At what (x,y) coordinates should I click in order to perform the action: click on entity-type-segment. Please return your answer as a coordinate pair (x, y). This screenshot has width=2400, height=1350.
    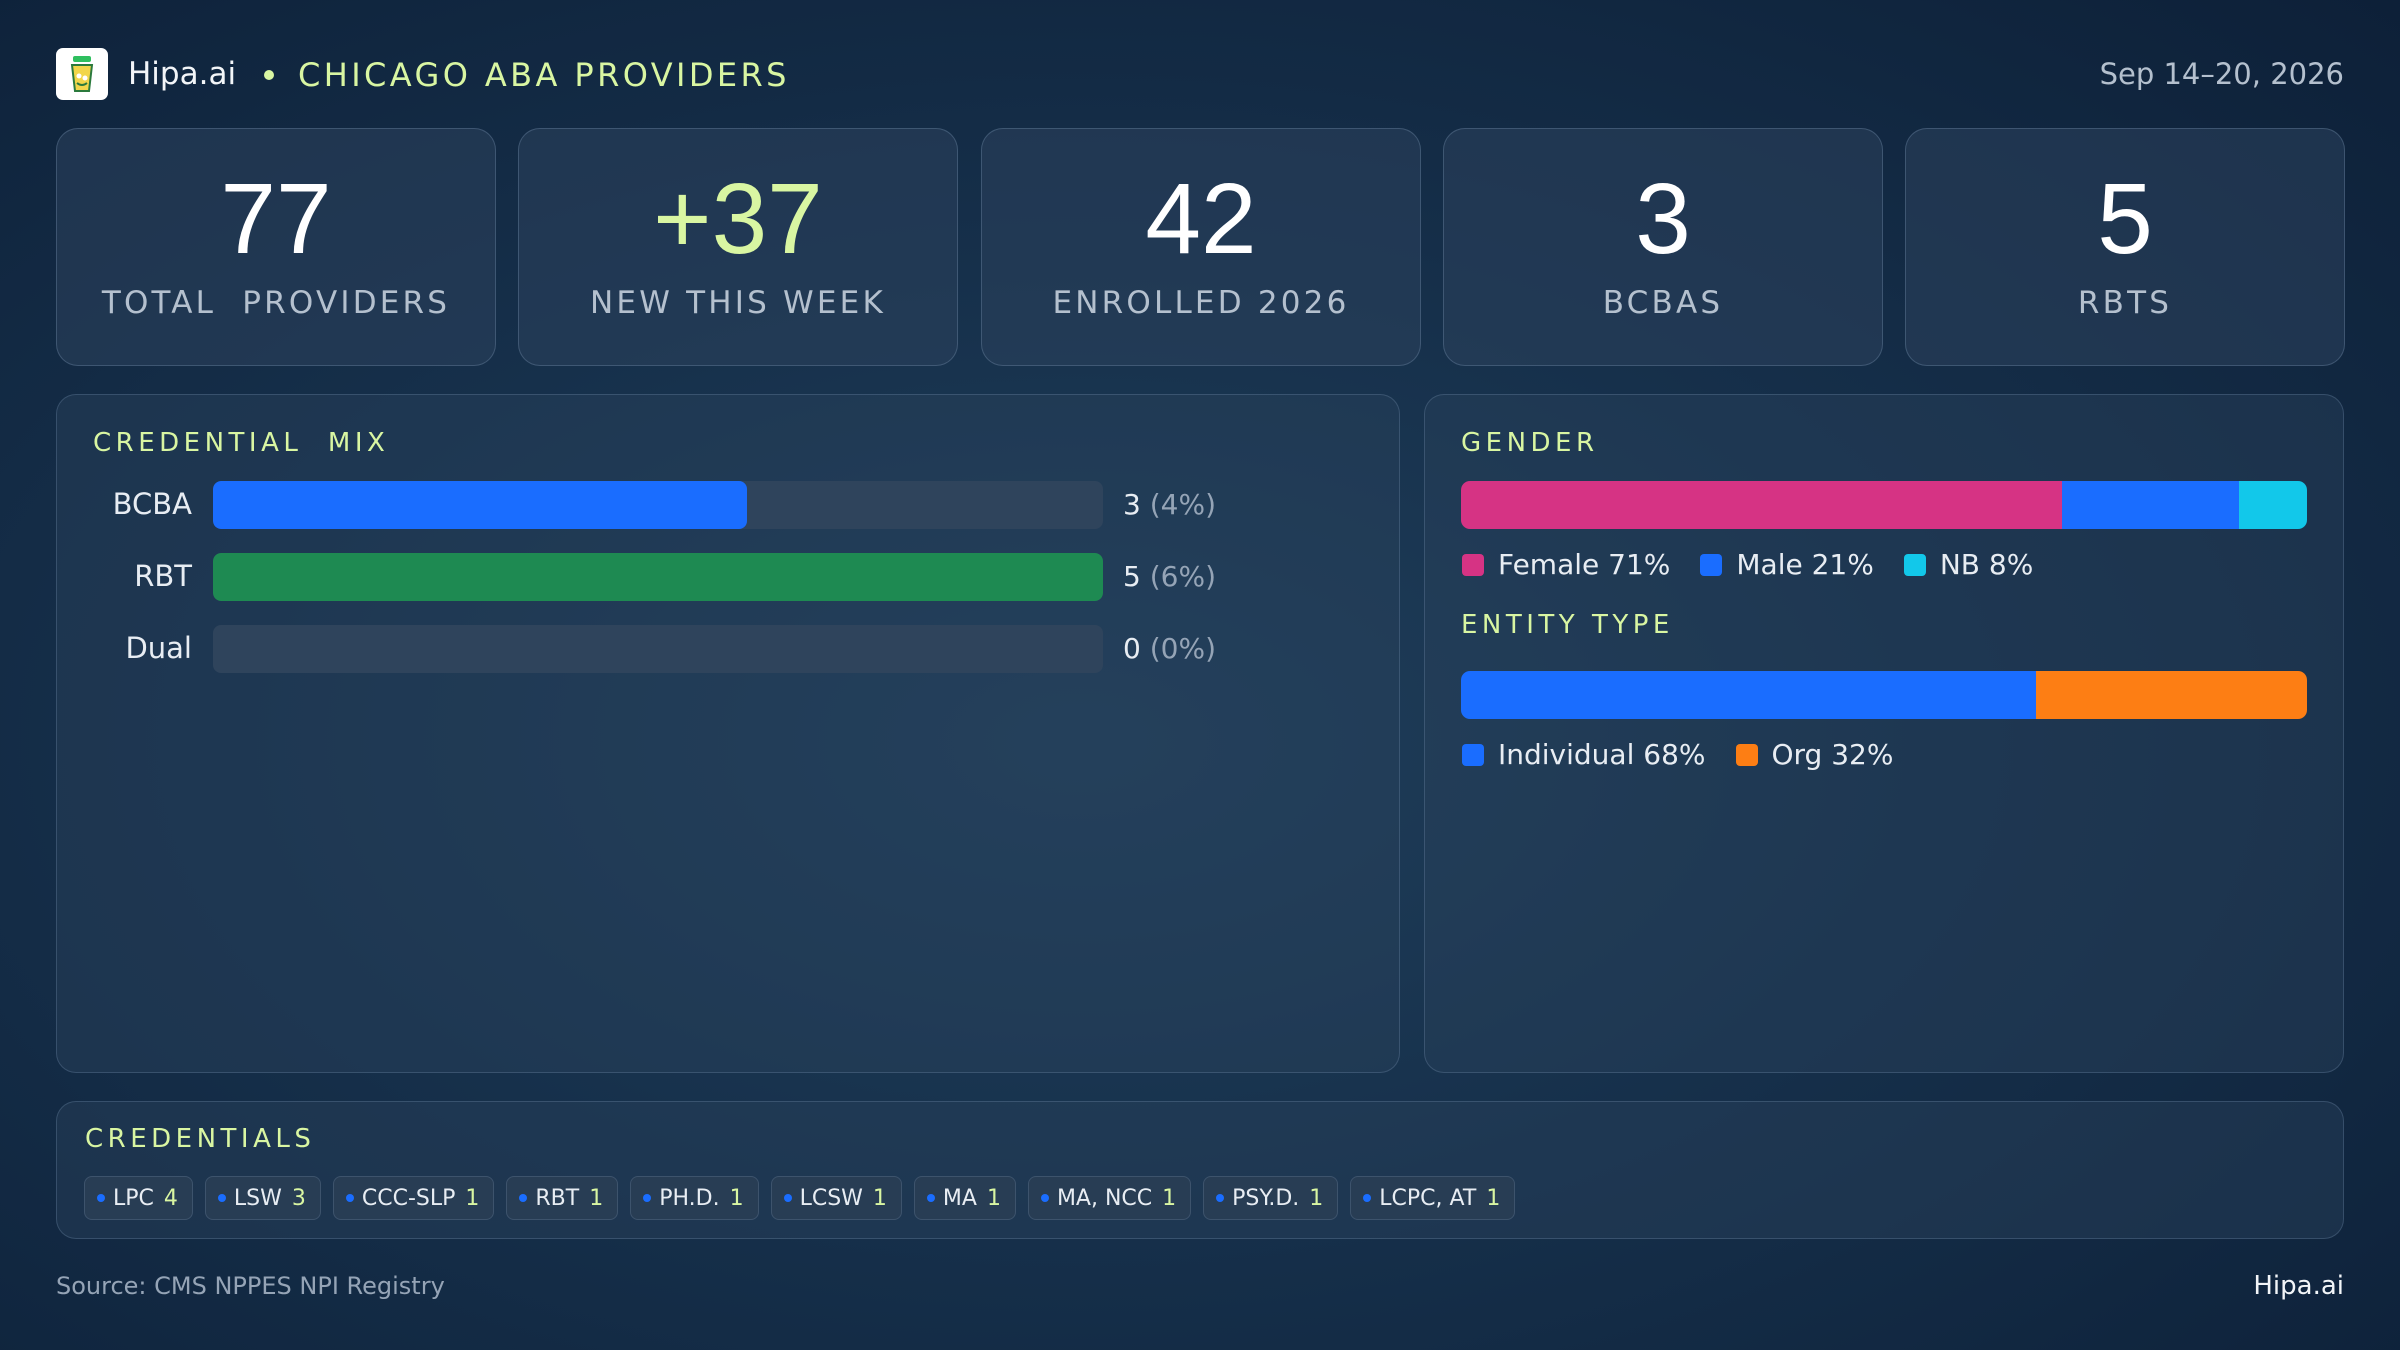
    Looking at the image, I should click on (1749, 695).